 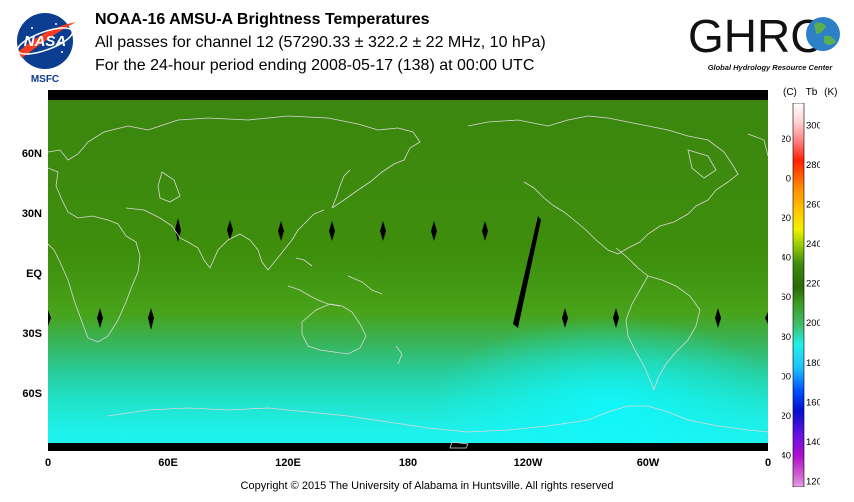 What do you see at coordinates (755, 36) in the screenshot?
I see `svg-text: GHRC` at bounding box center [755, 36].